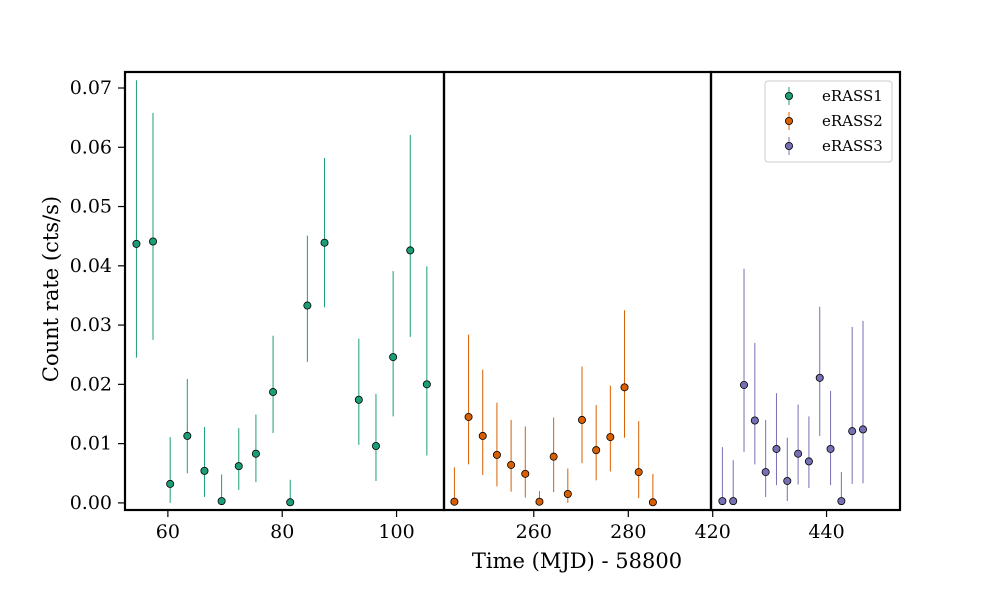 The image size is (1000, 600). What do you see at coordinates (553, 408) in the screenshot?
I see `series-eRASS2` at bounding box center [553, 408].